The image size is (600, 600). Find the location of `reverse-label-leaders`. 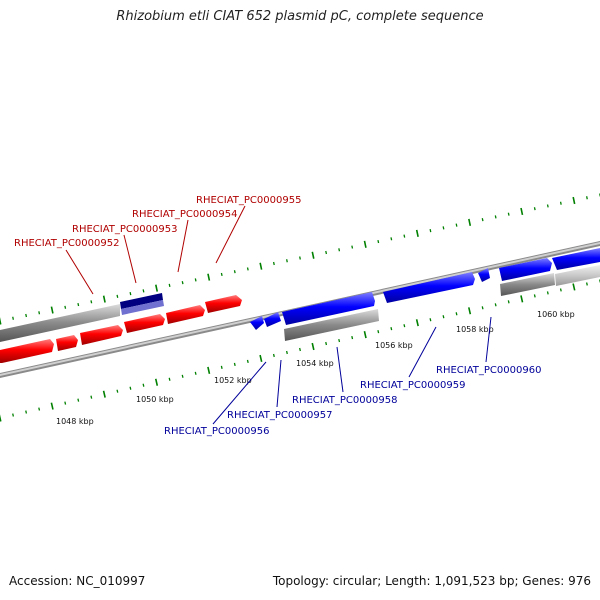

reverse-label-leaders is located at coordinates (352, 370).